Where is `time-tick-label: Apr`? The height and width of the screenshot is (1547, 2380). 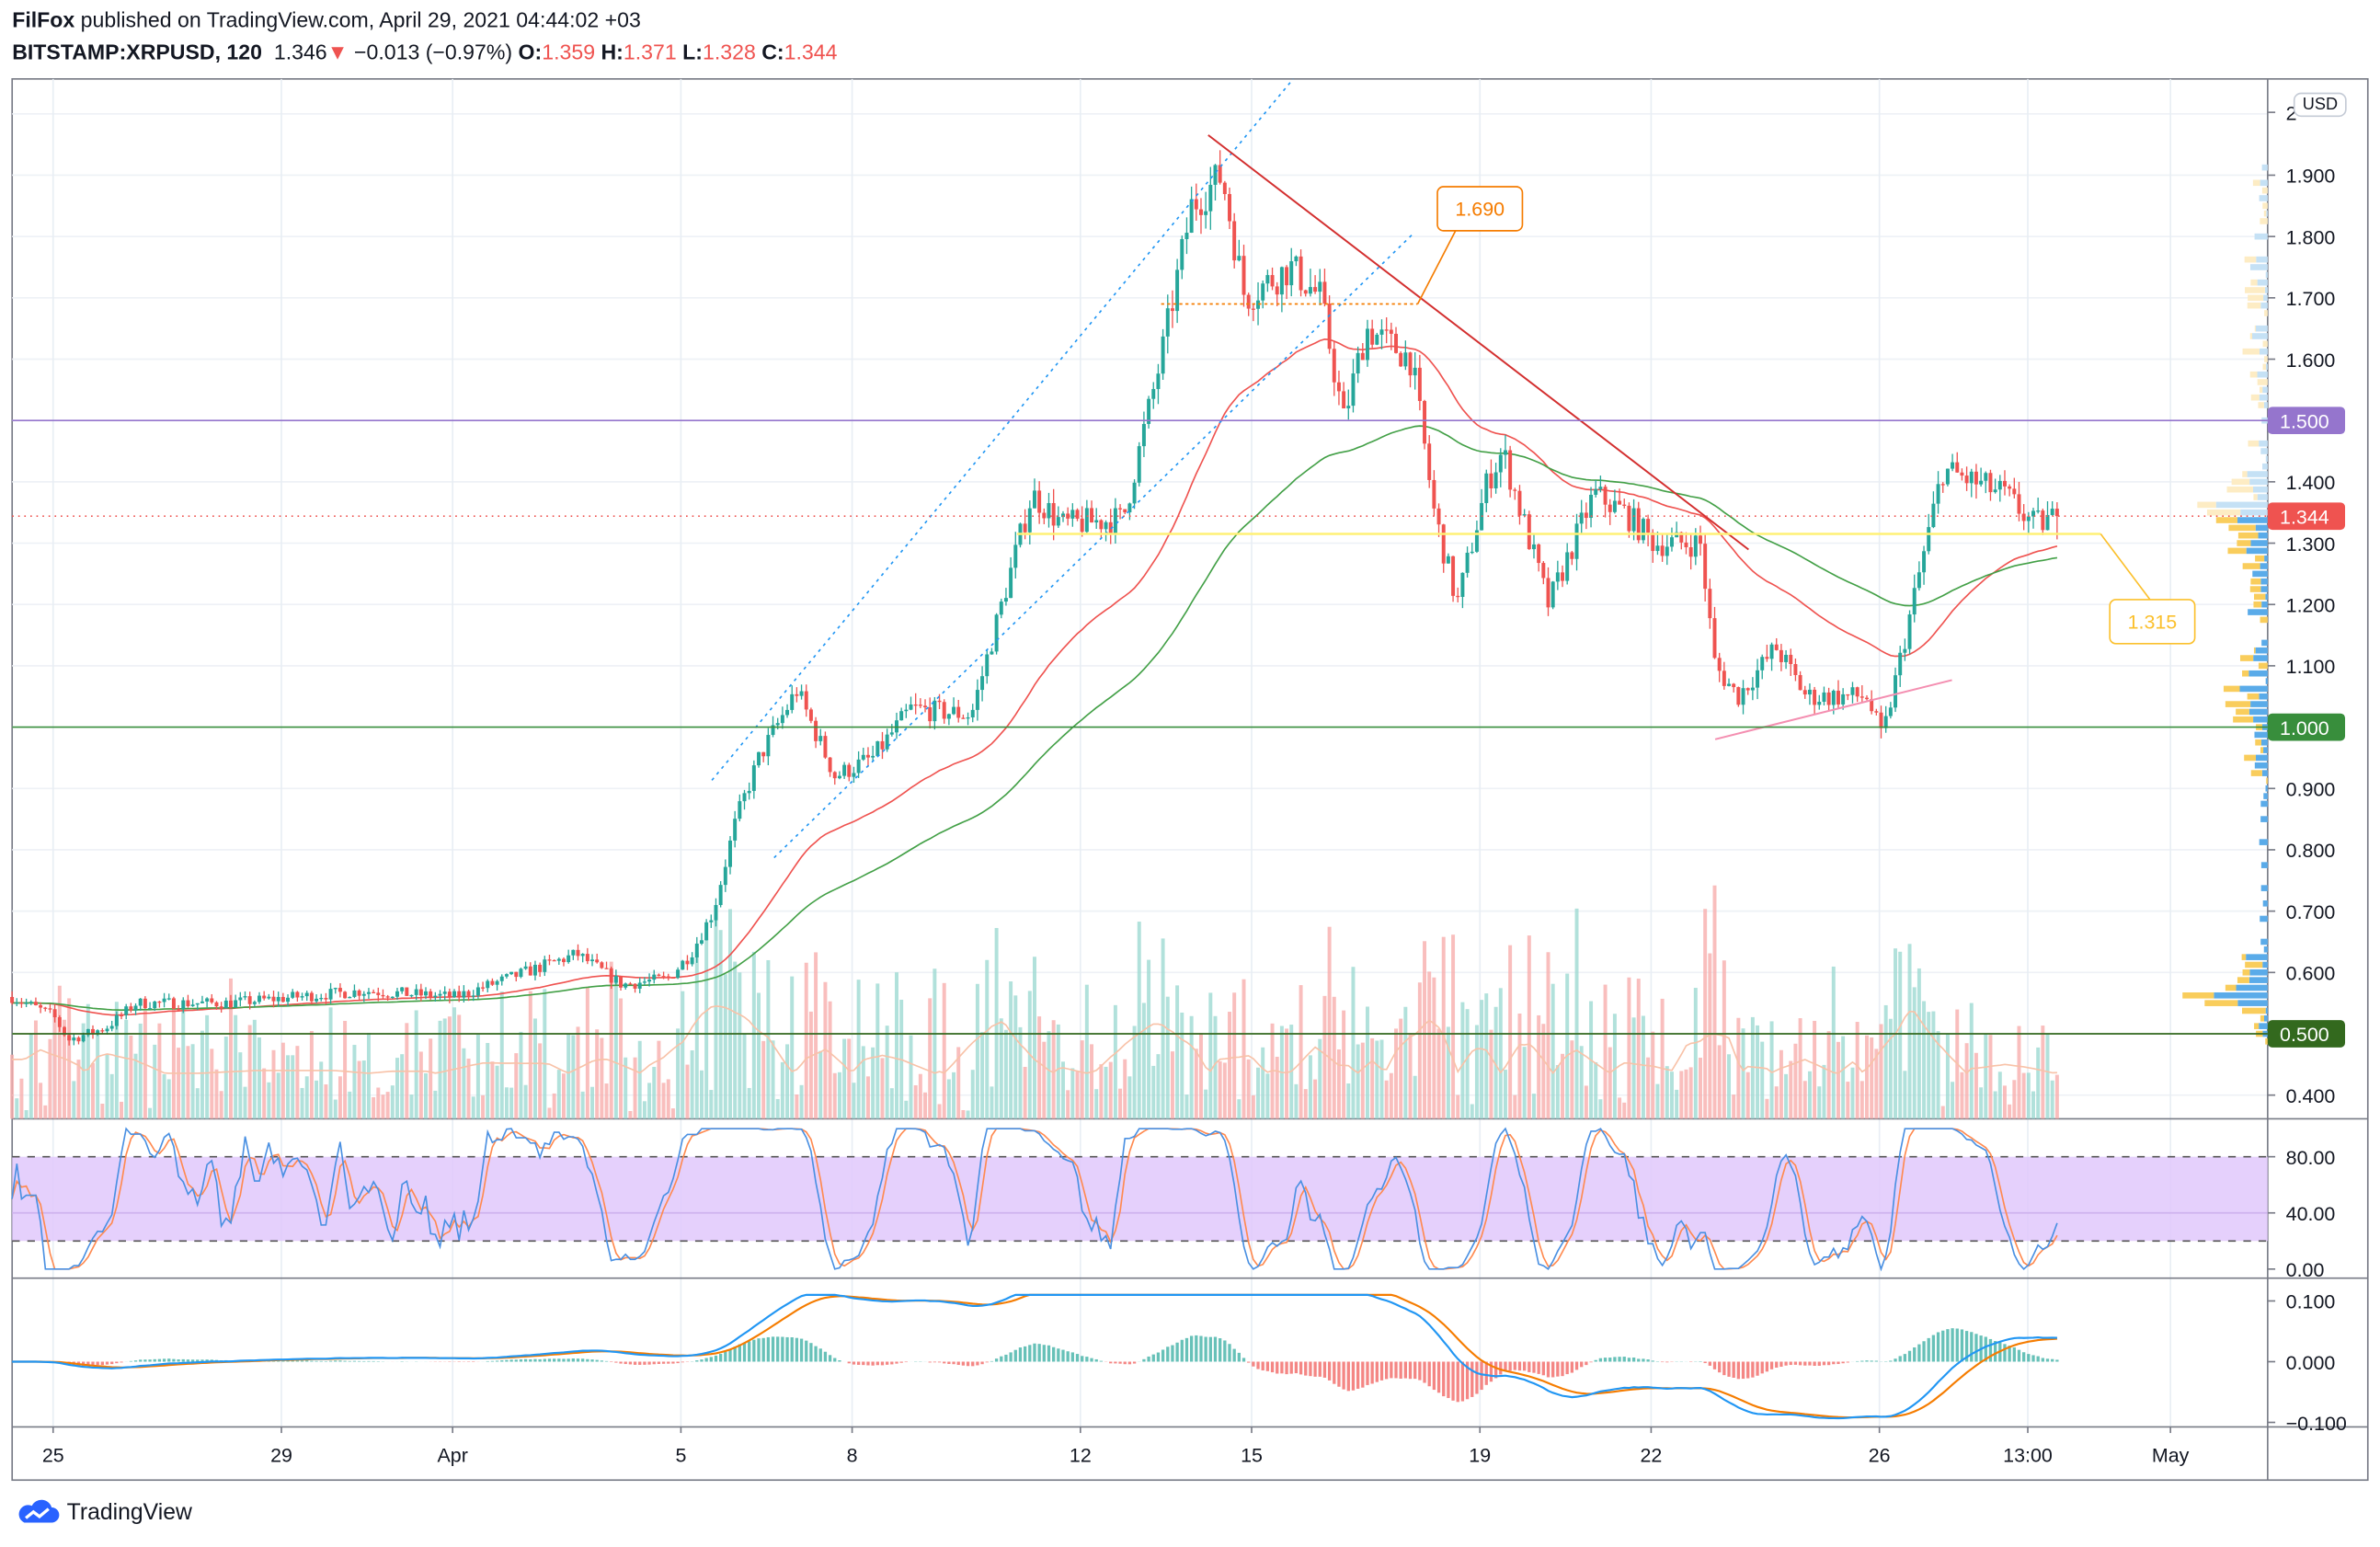
time-tick-label: Apr is located at coordinates (452, 1455).